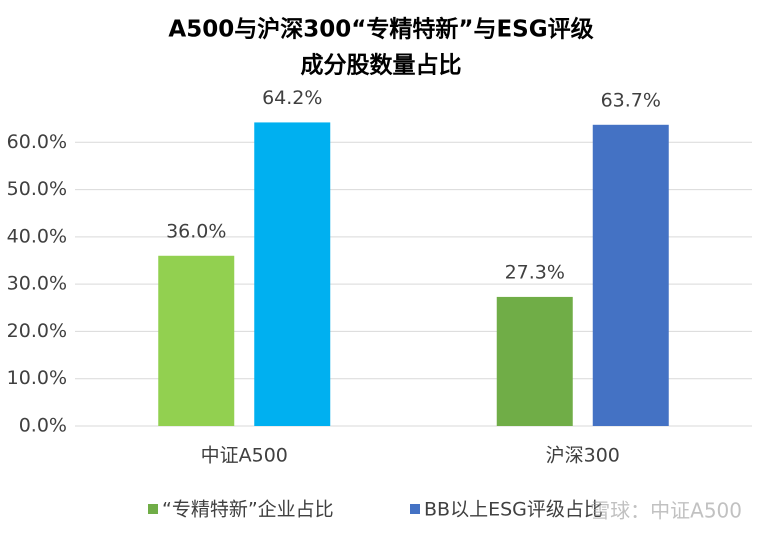 Image resolution: width=763 pixels, height=535 pixels. I want to click on chart-title: A500与沪深300“专精特新”与ESG评级, so click(380, 29).